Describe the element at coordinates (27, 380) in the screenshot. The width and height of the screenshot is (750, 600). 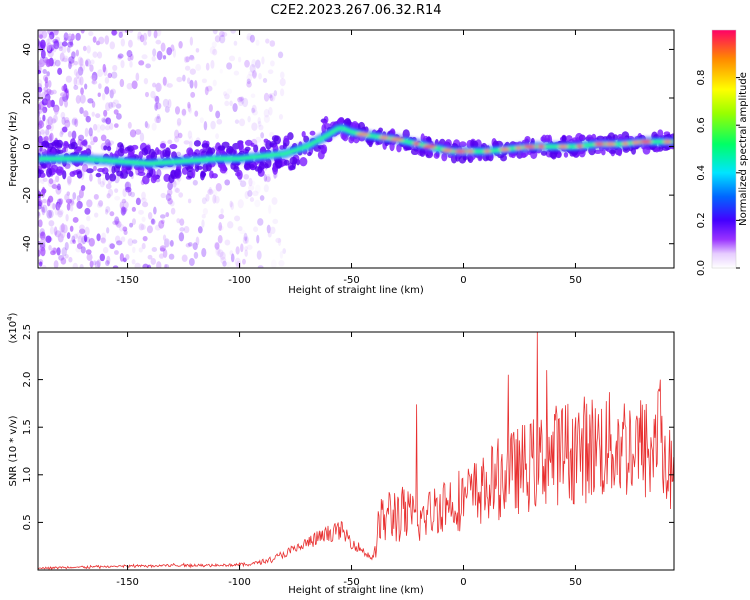
I see `snr-y-tick-label: 2.0` at that location.